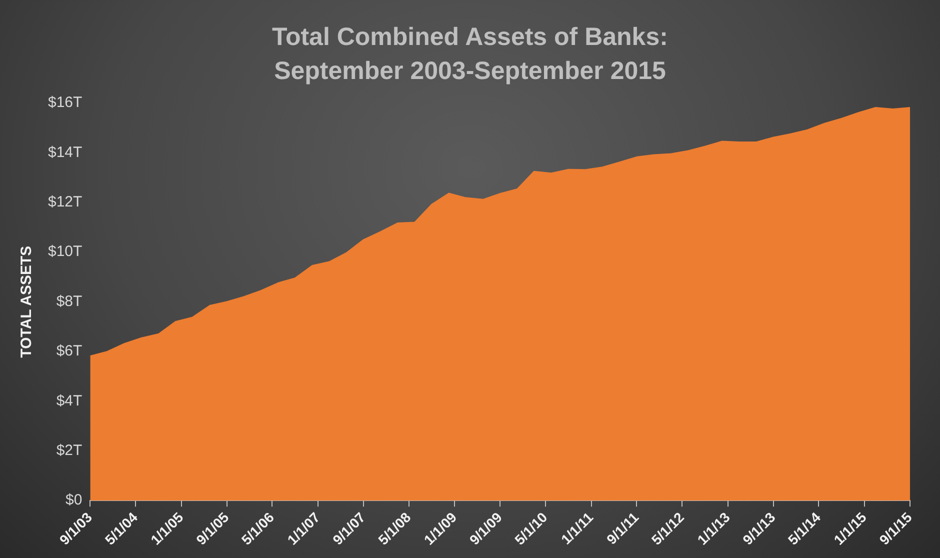  What do you see at coordinates (69, 301) in the screenshot?
I see `y-tick-label: $8T` at bounding box center [69, 301].